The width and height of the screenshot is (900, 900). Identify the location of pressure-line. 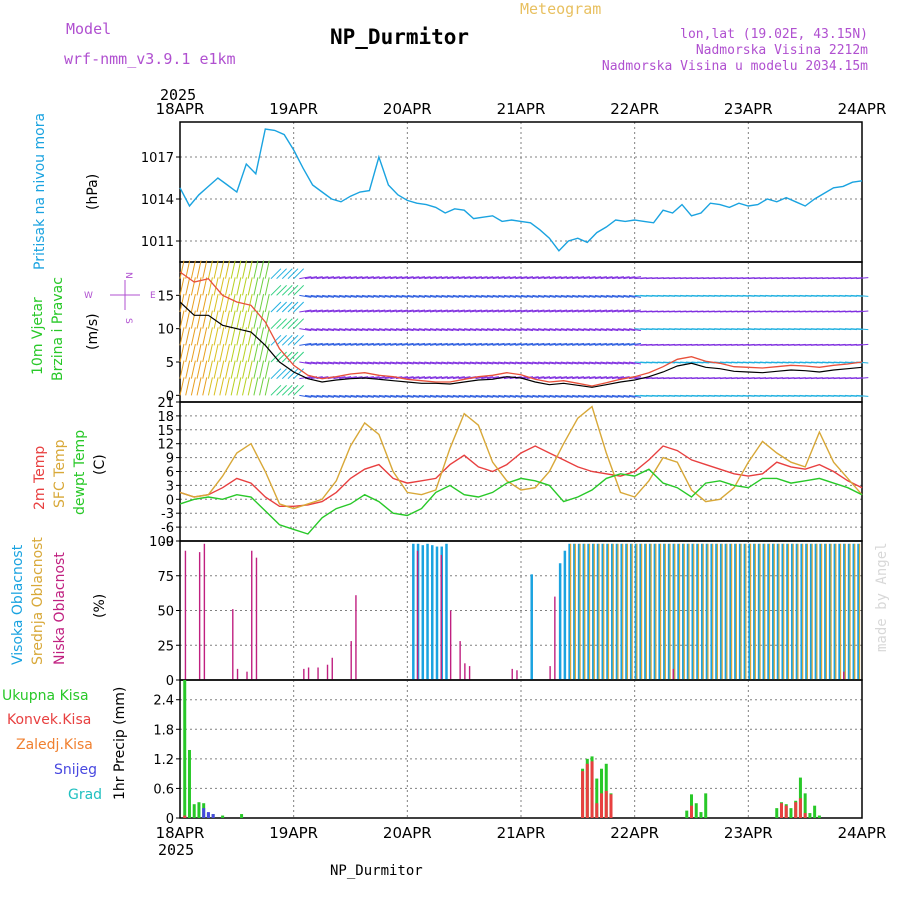
(521, 190).